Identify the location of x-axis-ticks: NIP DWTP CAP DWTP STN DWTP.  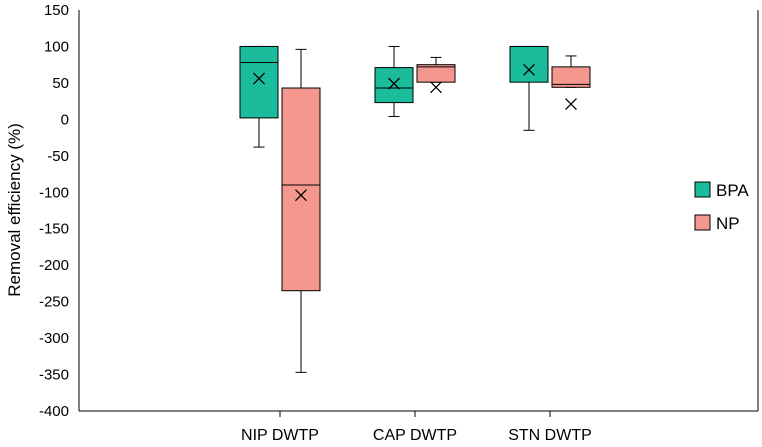
(416, 427).